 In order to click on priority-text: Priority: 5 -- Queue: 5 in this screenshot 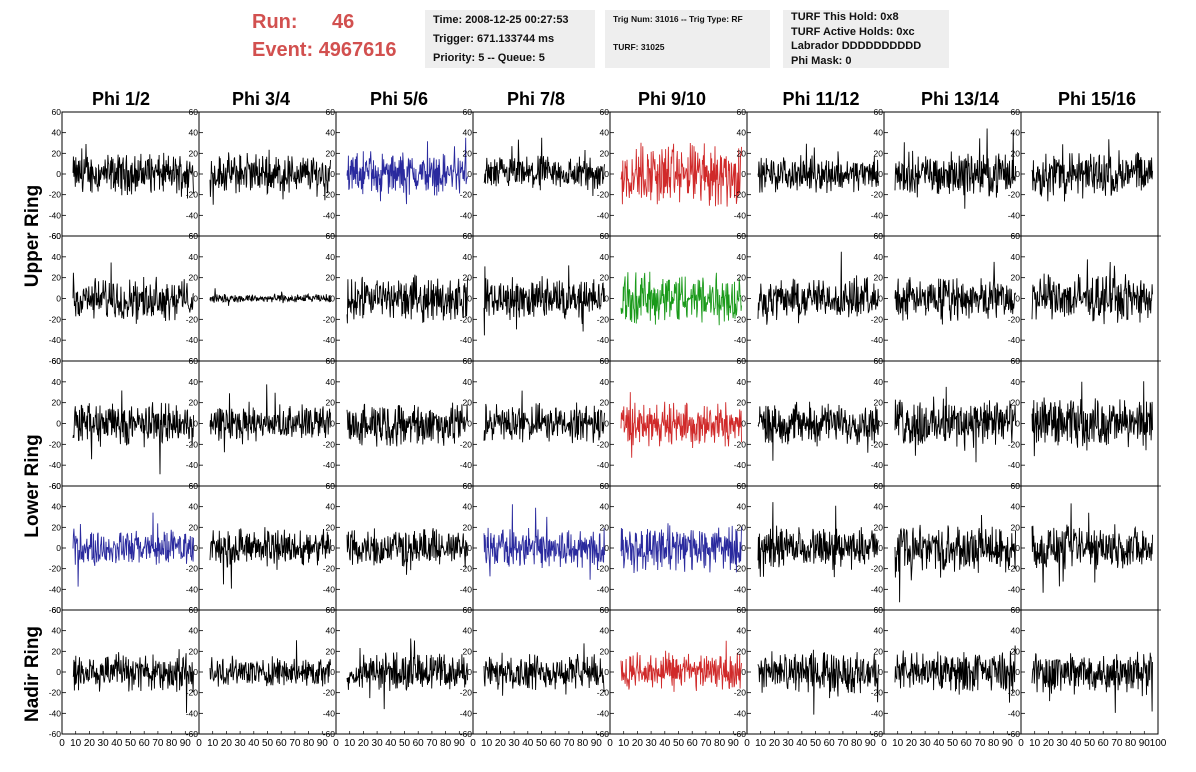, I will do `click(489, 58)`.